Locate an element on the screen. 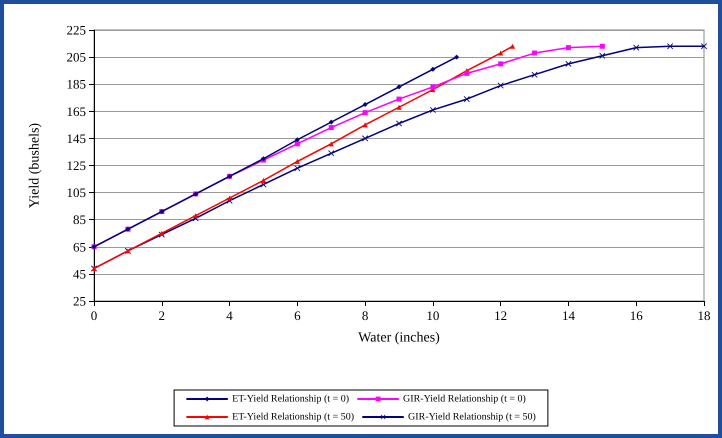 The width and height of the screenshot is (722, 438). x-tick-label: 10 is located at coordinates (433, 315).